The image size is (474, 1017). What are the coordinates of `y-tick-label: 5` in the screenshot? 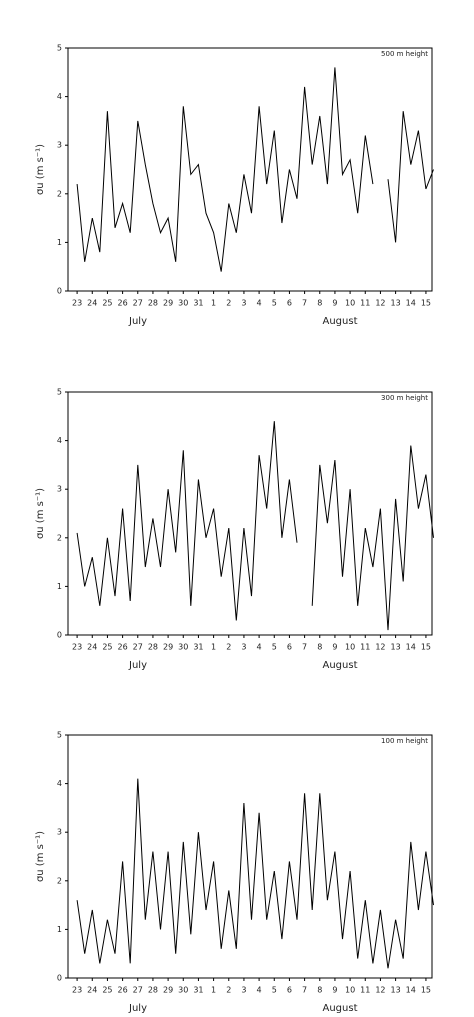 It's located at (59, 392).